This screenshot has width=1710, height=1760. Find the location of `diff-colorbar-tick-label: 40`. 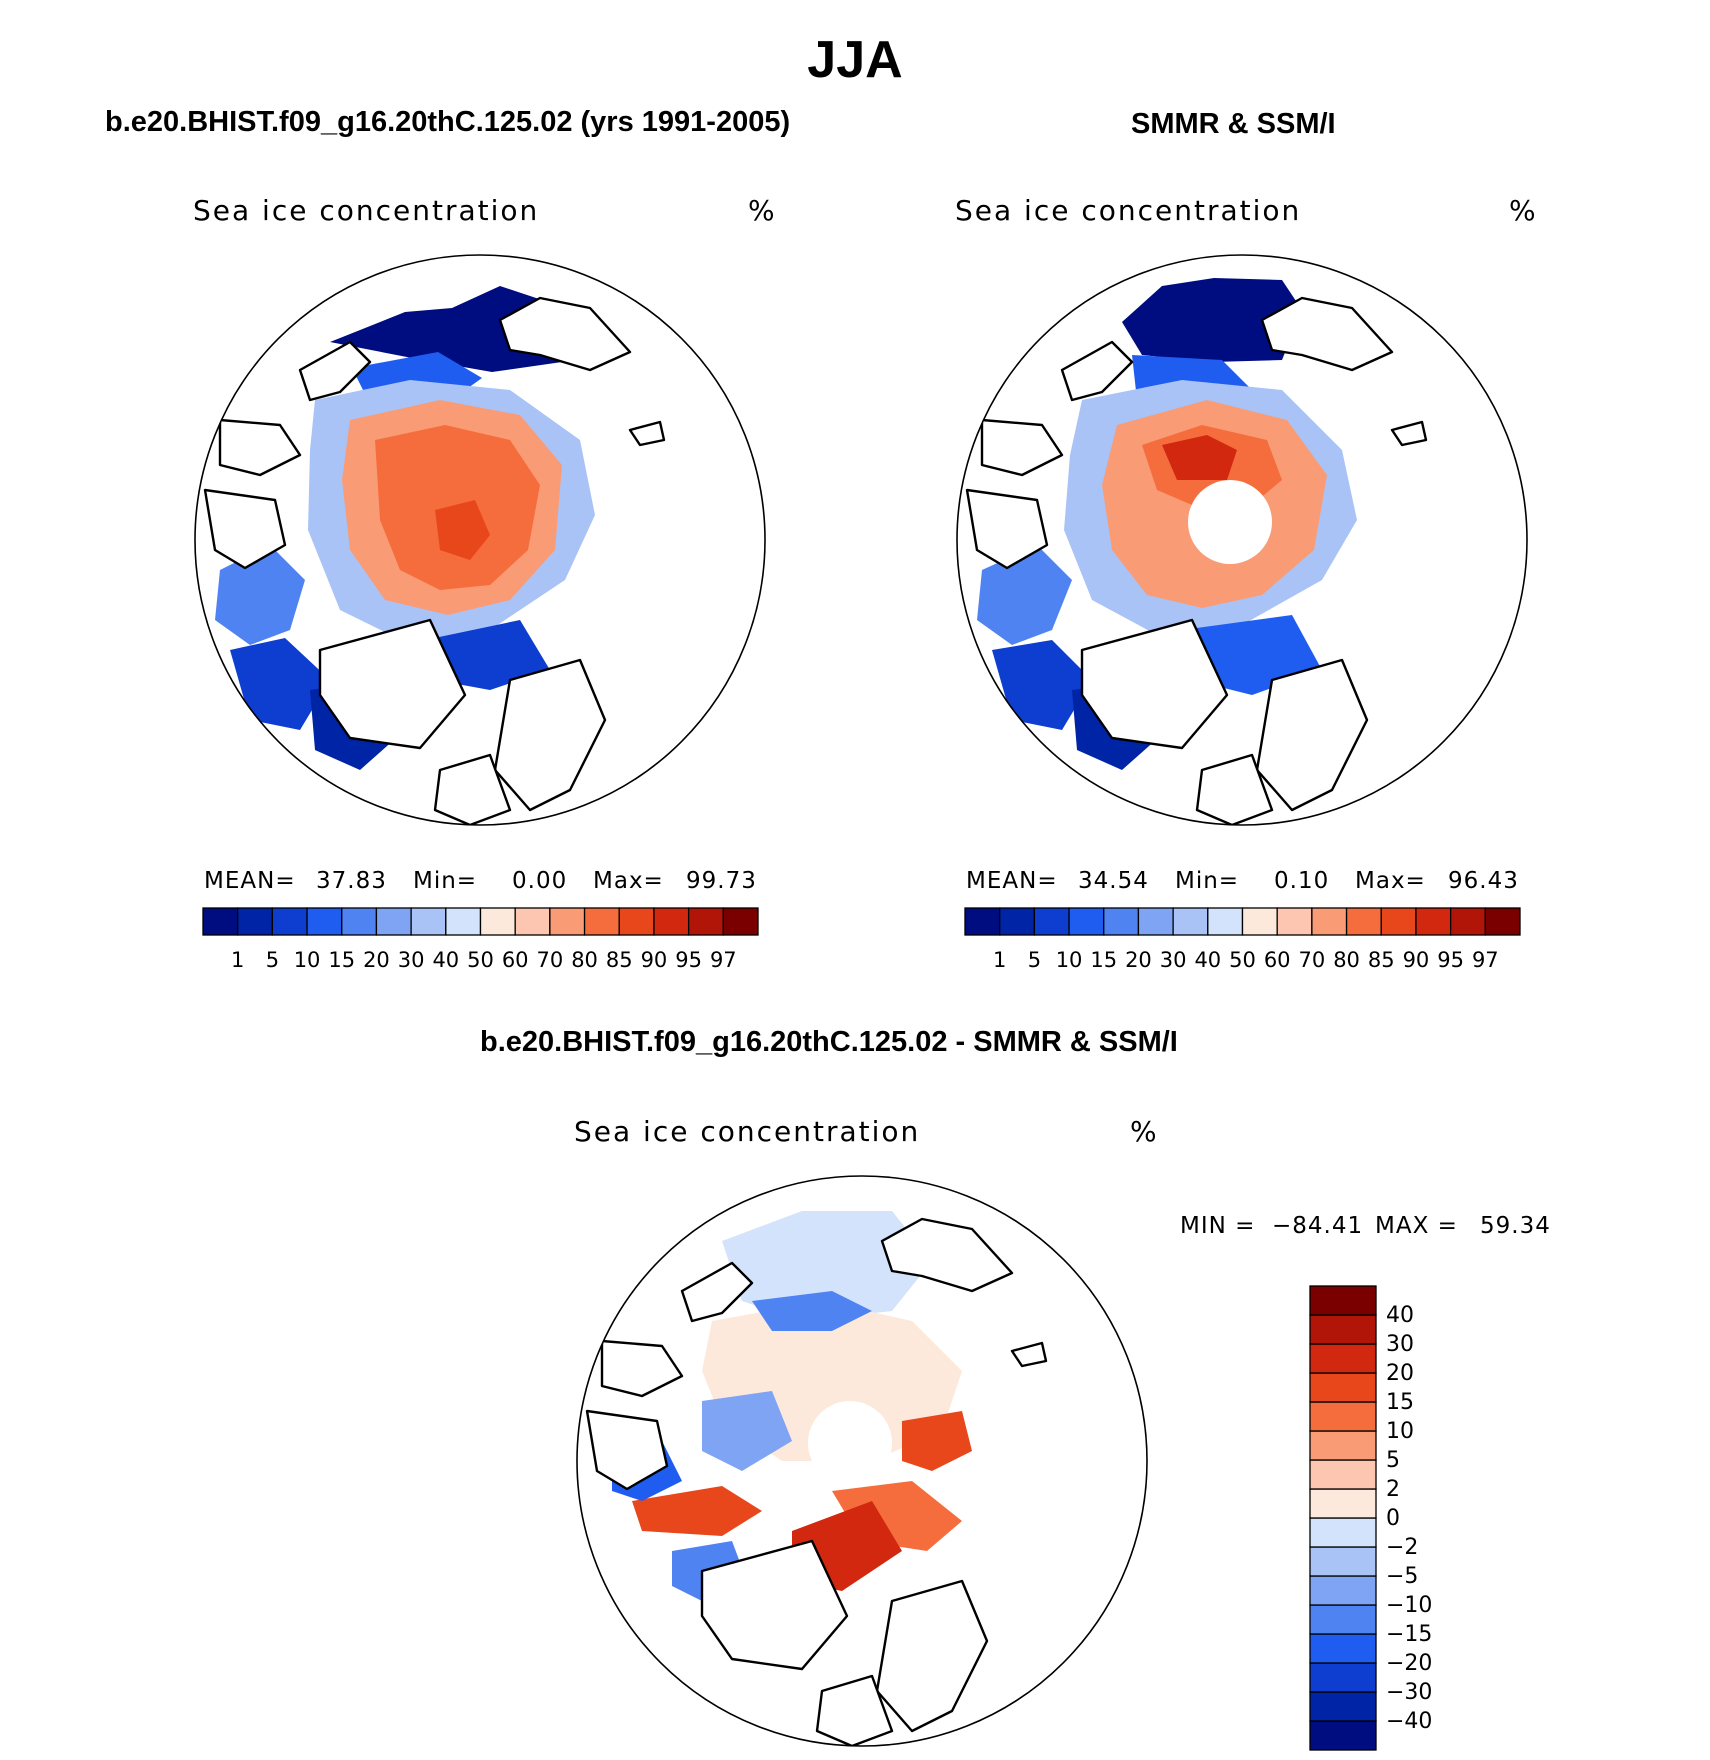

diff-colorbar-tick-label: 40 is located at coordinates (1400, 1315).